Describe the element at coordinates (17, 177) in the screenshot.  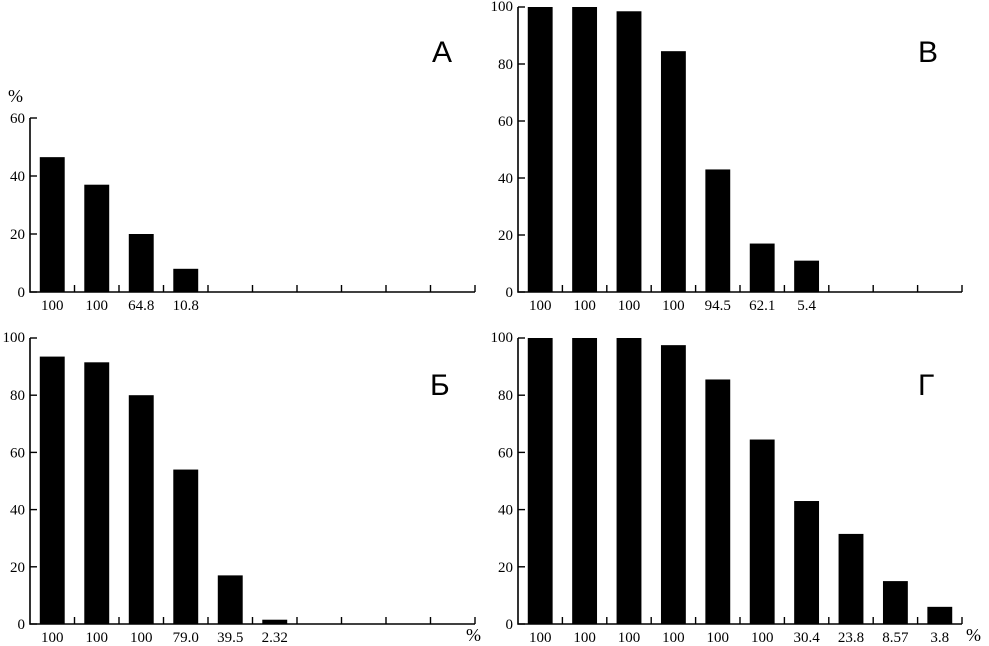
I see `y-tick-label-a: 40` at that location.